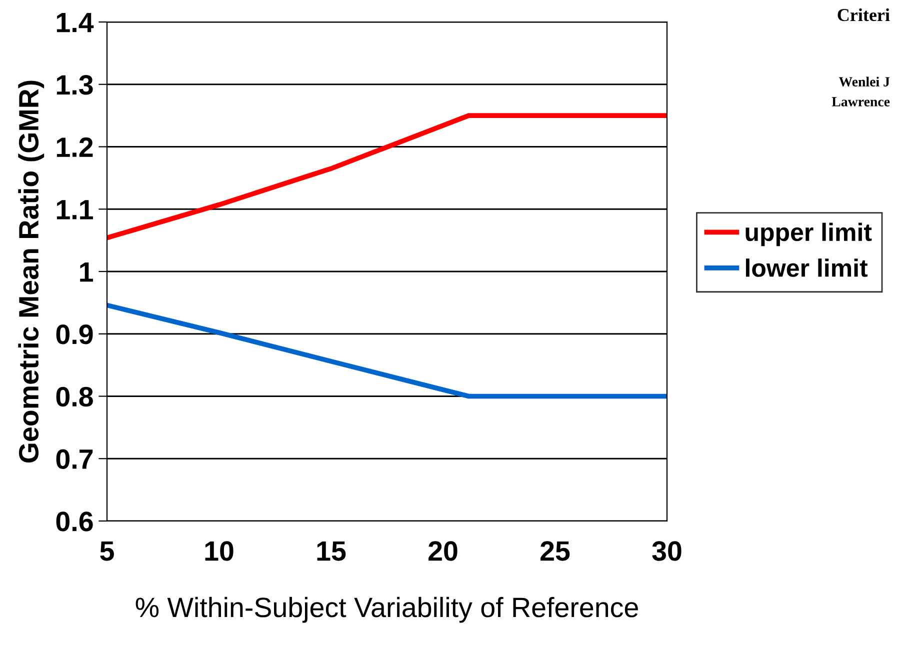 The width and height of the screenshot is (899, 664). Describe the element at coordinates (807, 267) in the screenshot. I see `legend-label: lower limit` at that location.